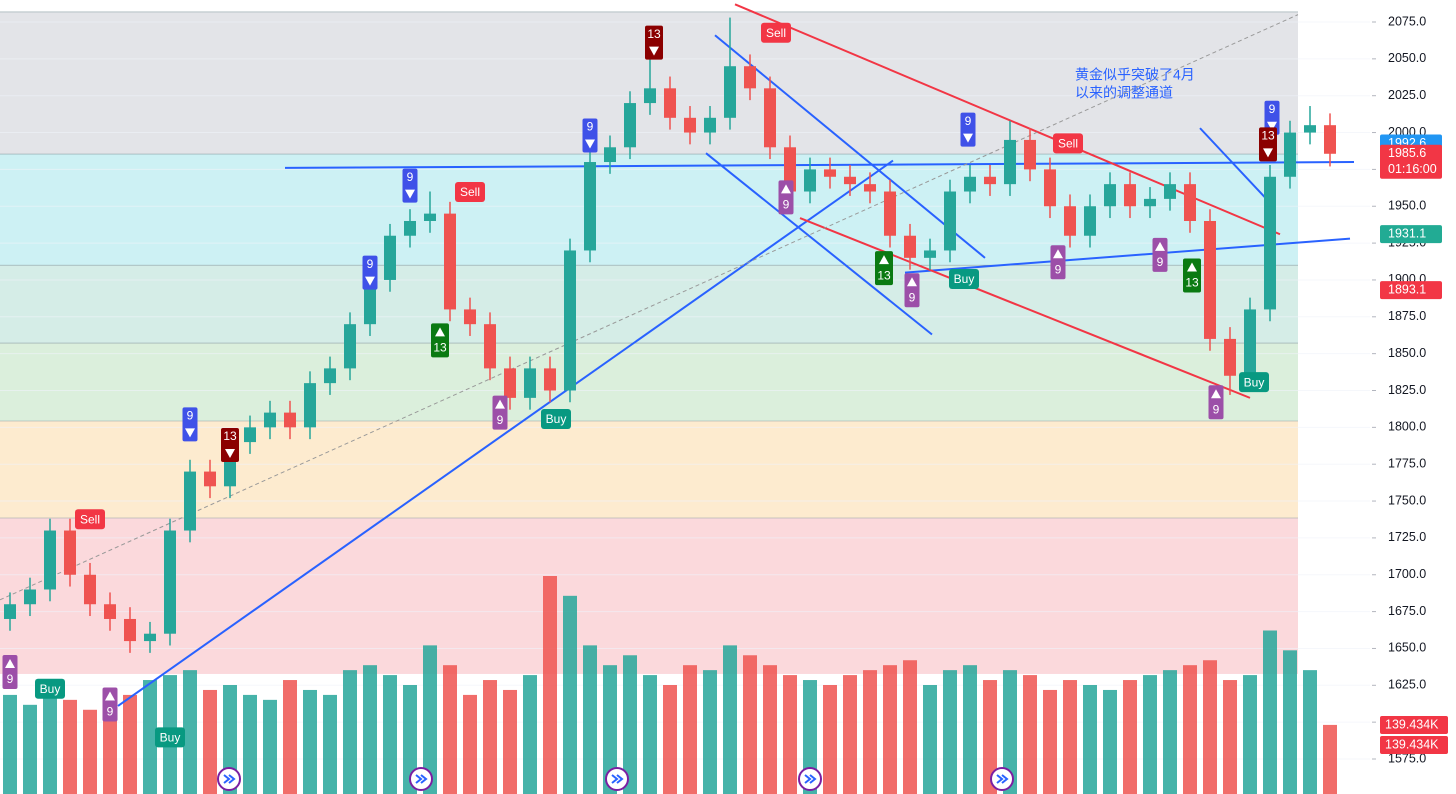 Image resolution: width=1456 pixels, height=794 pixels. Describe the element at coordinates (1412, 744) in the screenshot. I see `volume-marker-label: 139.434K` at that location.